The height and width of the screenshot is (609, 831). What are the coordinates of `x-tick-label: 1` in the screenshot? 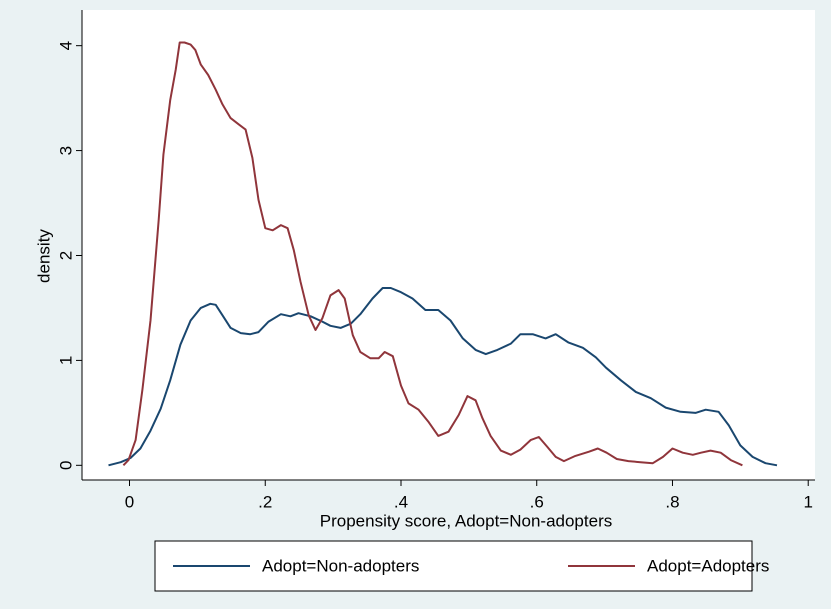 It's located at (807, 501).